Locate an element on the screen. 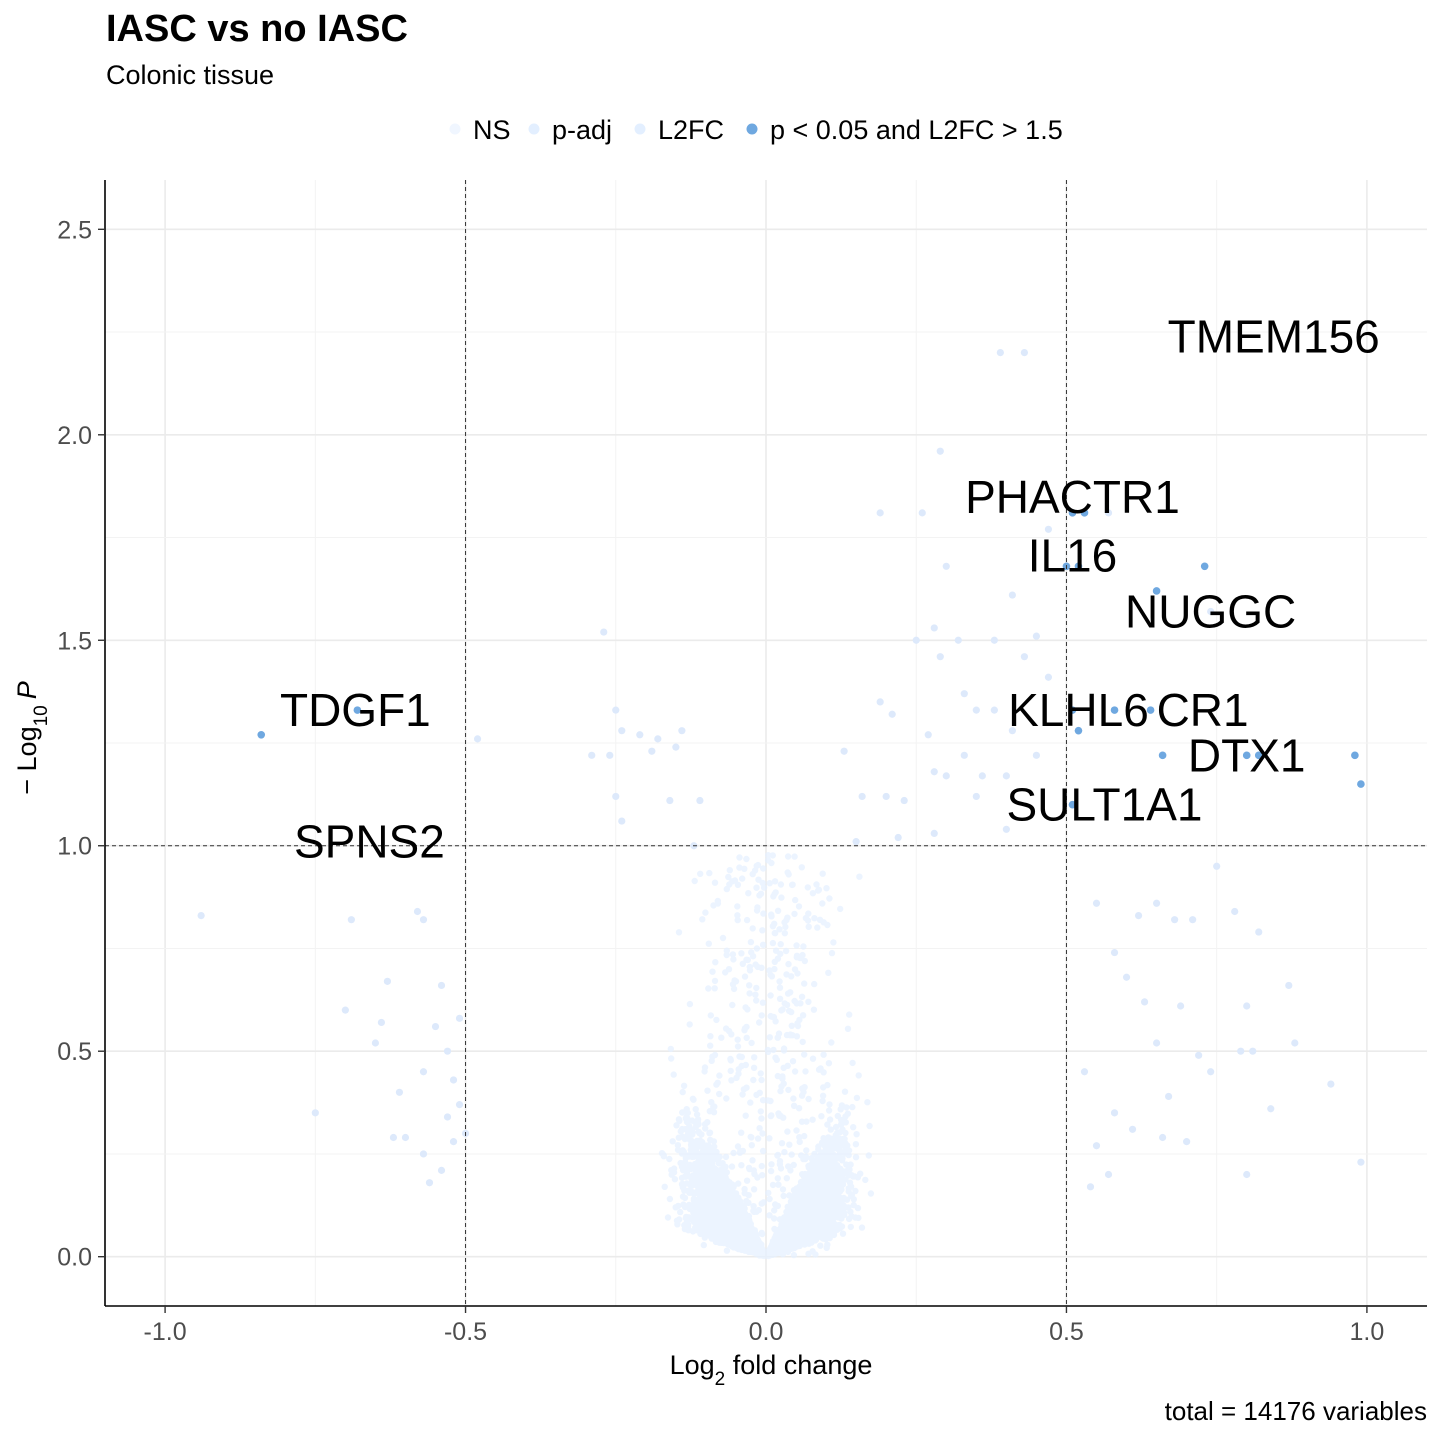  x-axis-title: Log2 fold change is located at coordinates (771, 1370).